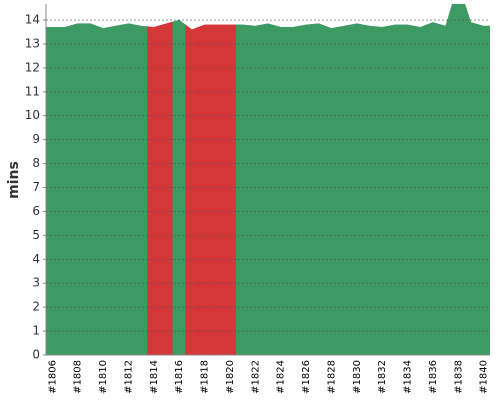 The height and width of the screenshot is (400, 500). What do you see at coordinates (78, 377) in the screenshot?
I see `x-tick-label: #1808` at bounding box center [78, 377].